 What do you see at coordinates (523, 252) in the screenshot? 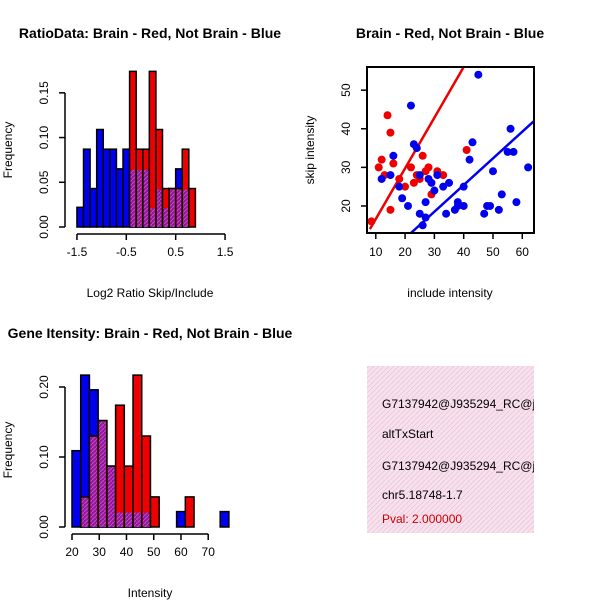
I see `scatter-x-tick-label-5: 60` at bounding box center [523, 252].